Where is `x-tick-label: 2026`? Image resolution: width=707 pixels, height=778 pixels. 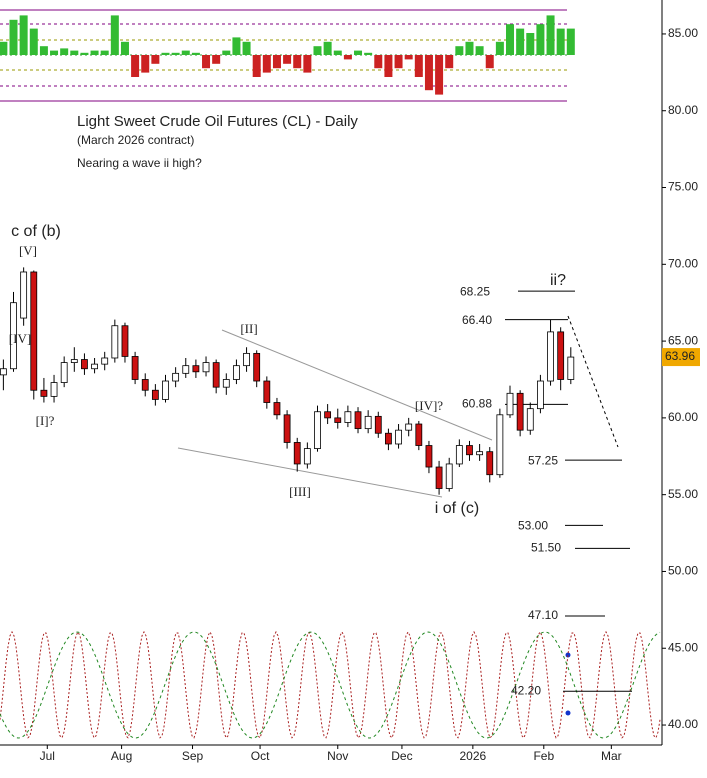 x-tick-label: 2026 is located at coordinates (473, 756).